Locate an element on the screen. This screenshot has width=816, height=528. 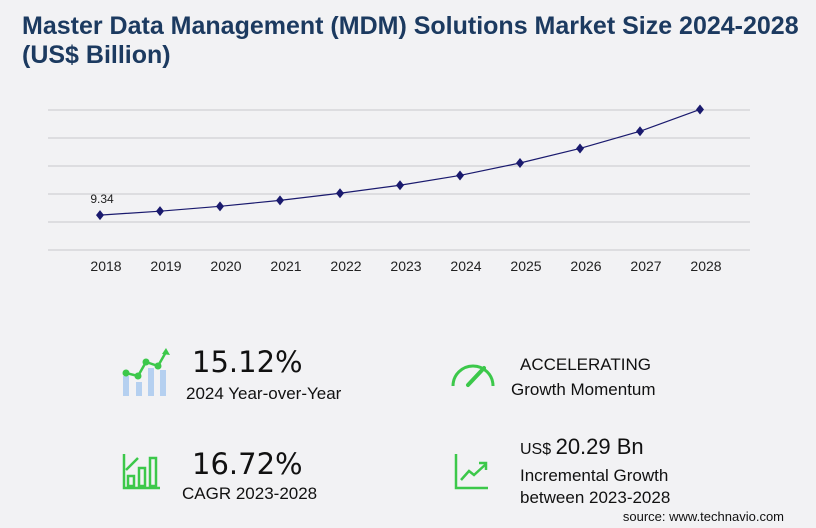
data-point-2026 is located at coordinates (580, 148).